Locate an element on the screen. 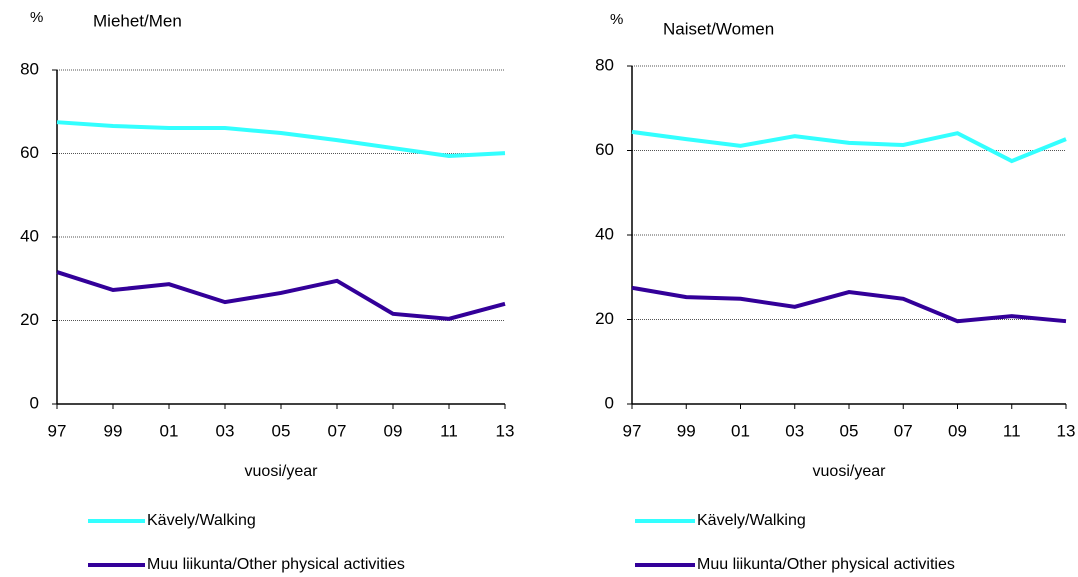 This screenshot has height=577, width=1078. chart-title: Naiset/Women is located at coordinates (718, 28).